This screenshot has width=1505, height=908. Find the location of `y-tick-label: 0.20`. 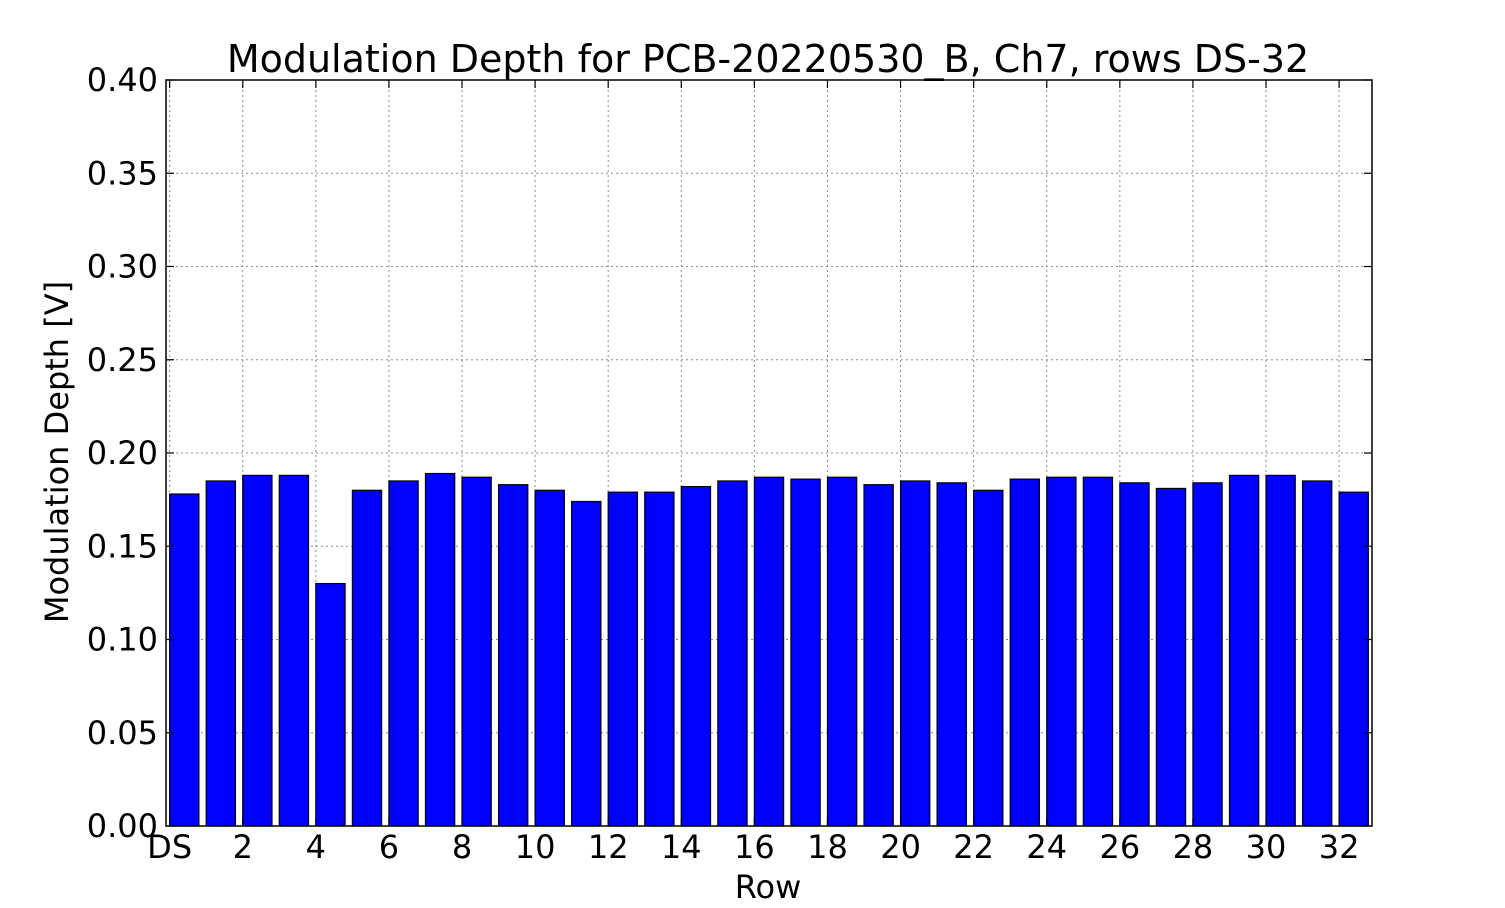

y-tick-label: 0.20 is located at coordinates (122, 453).